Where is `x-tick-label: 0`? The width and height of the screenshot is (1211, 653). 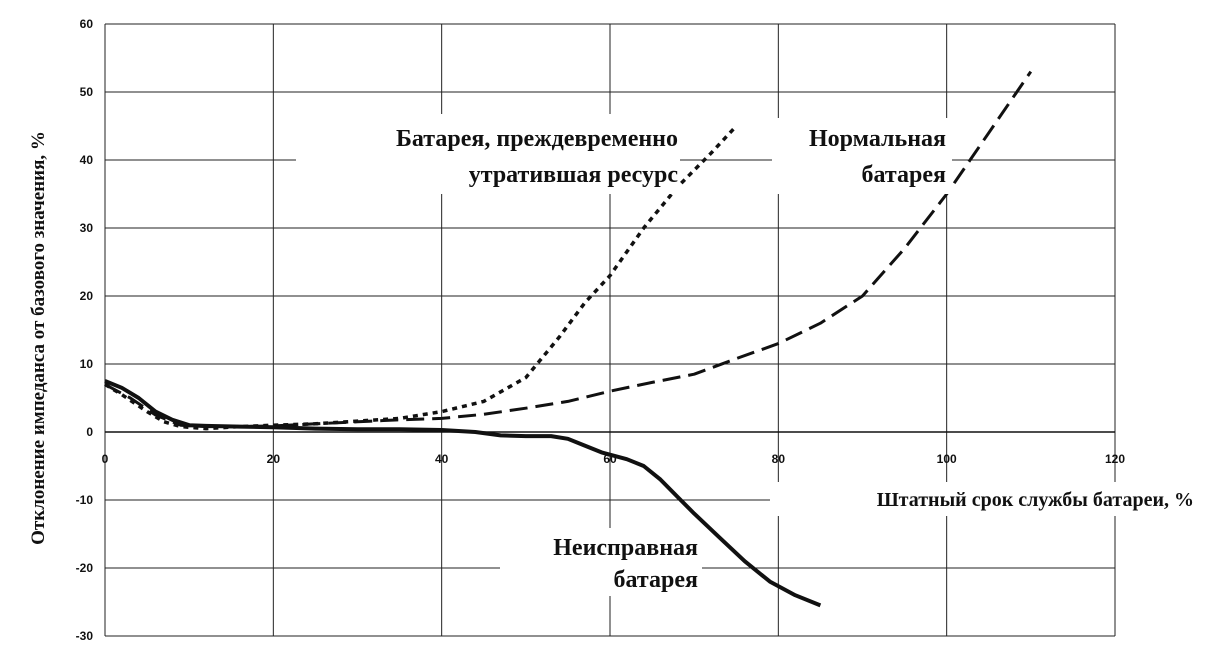
x-tick-label: 0 is located at coordinates (105, 459).